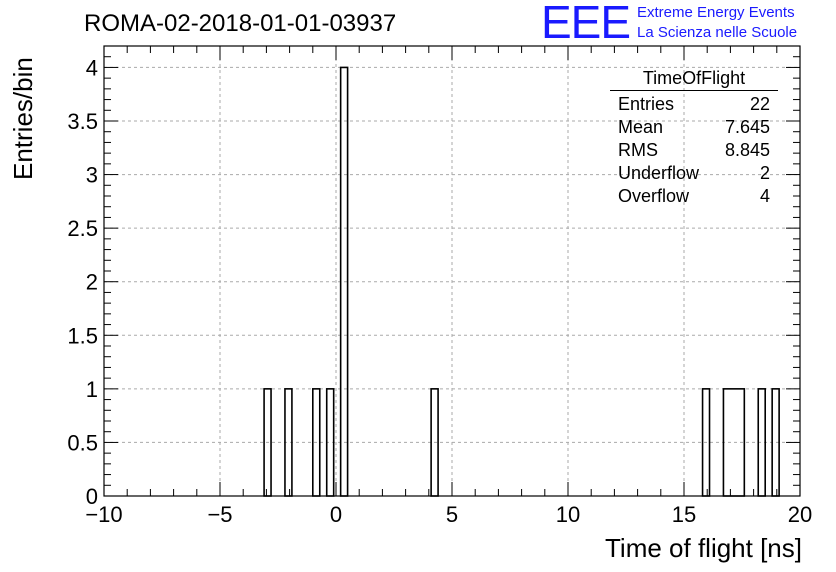 The image size is (836, 572). What do you see at coordinates (646, 104) in the screenshot?
I see `stats-label: Entries` at bounding box center [646, 104].